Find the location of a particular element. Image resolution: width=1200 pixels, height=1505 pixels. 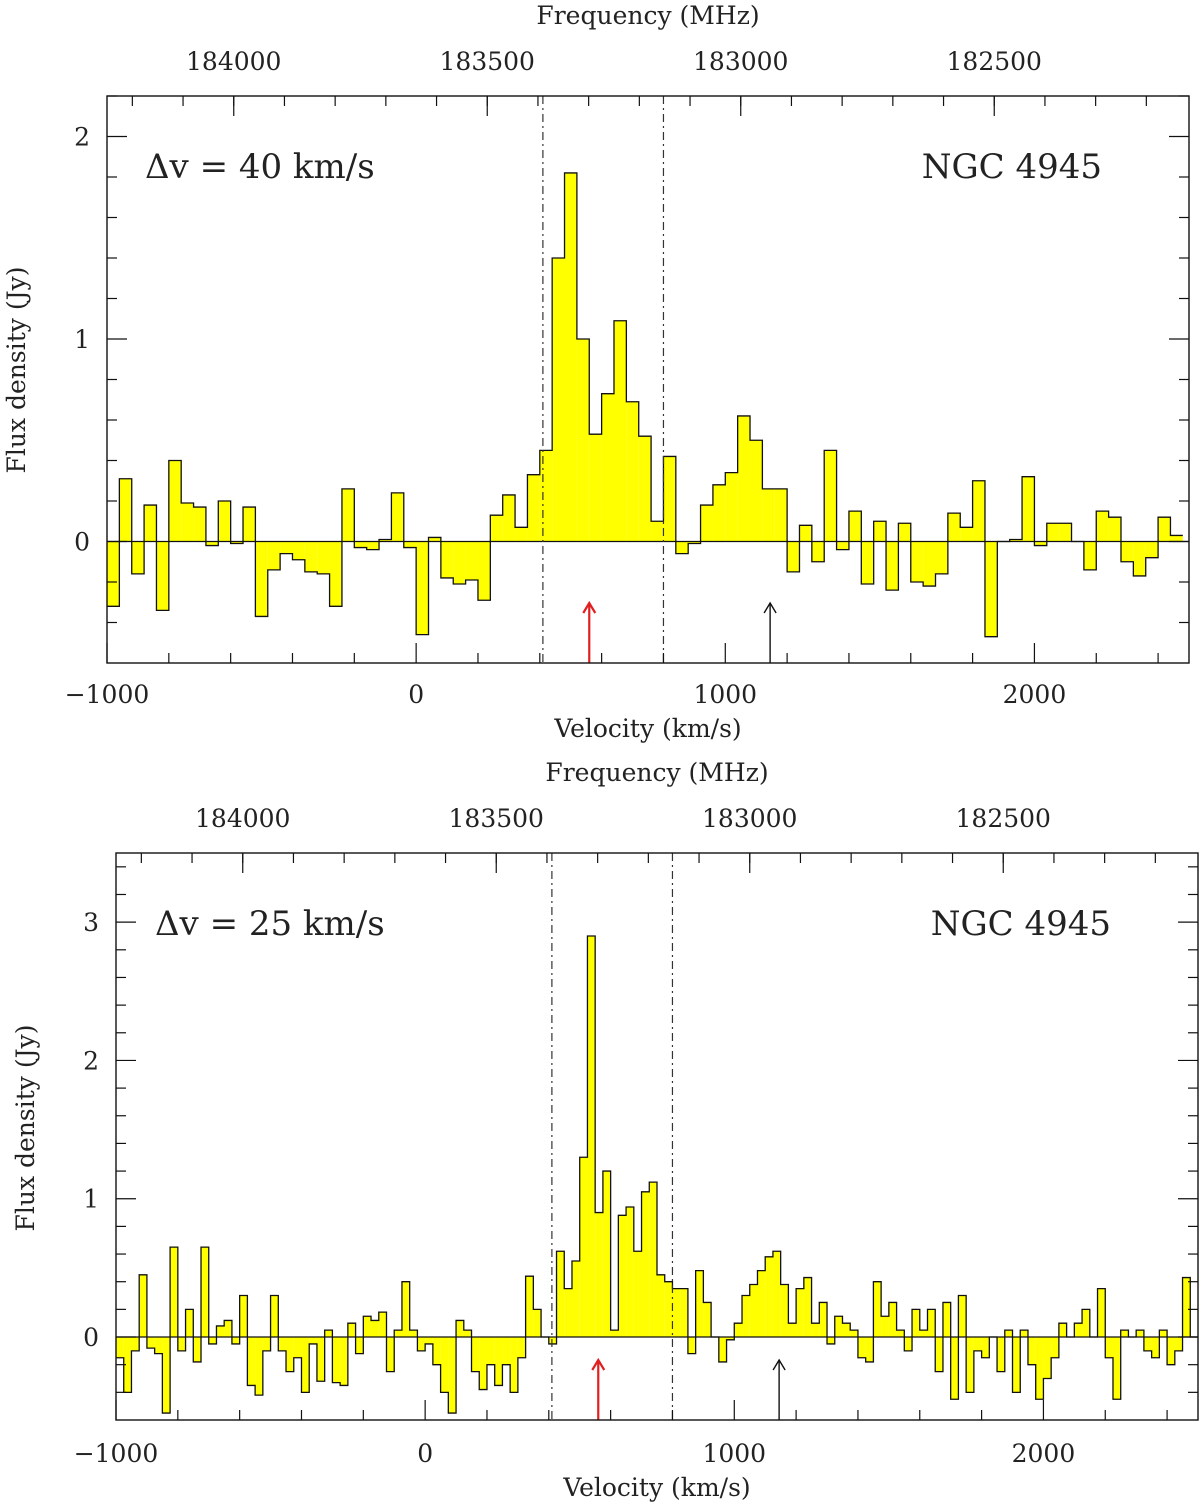

top-flux-ticks: 0 1 2 is located at coordinates (82, 340).